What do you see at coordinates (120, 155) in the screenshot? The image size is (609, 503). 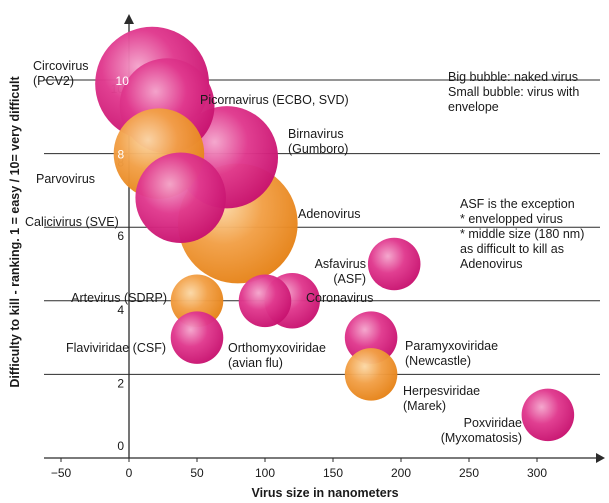 I see `bubble-value-label: 8` at bounding box center [120, 155].